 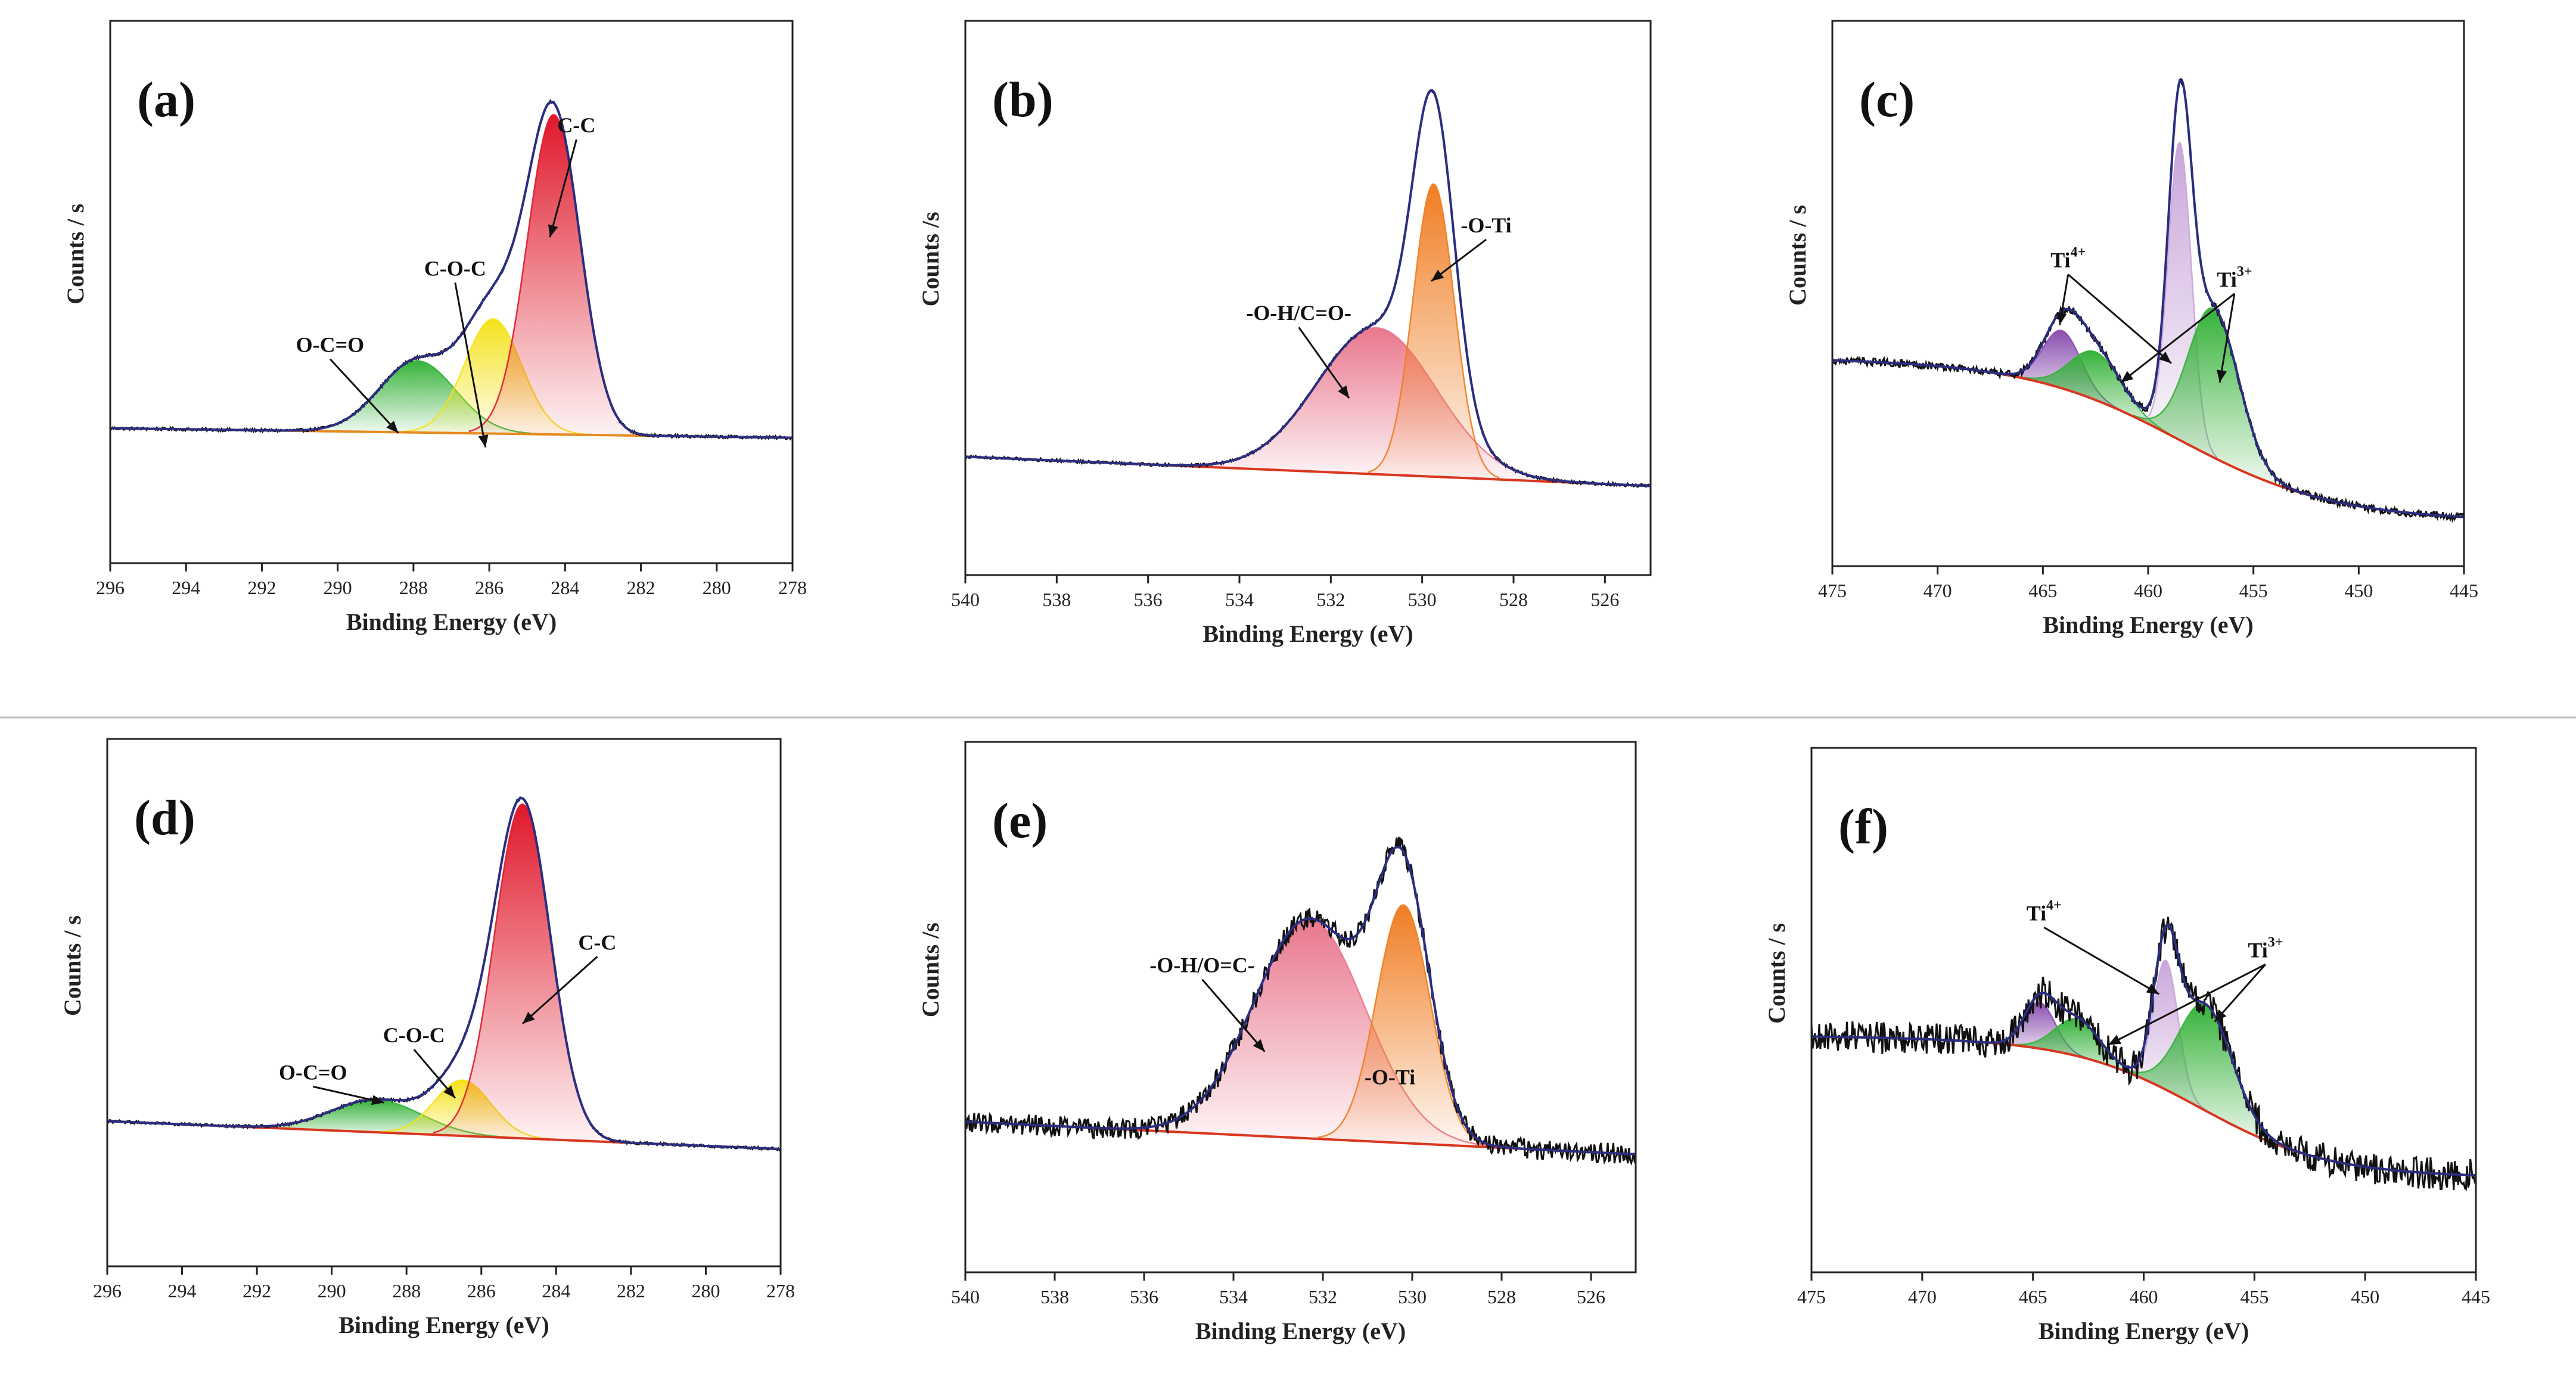 What do you see at coordinates (164, 818) in the screenshot?
I see `panel-label: (d)` at bounding box center [164, 818].